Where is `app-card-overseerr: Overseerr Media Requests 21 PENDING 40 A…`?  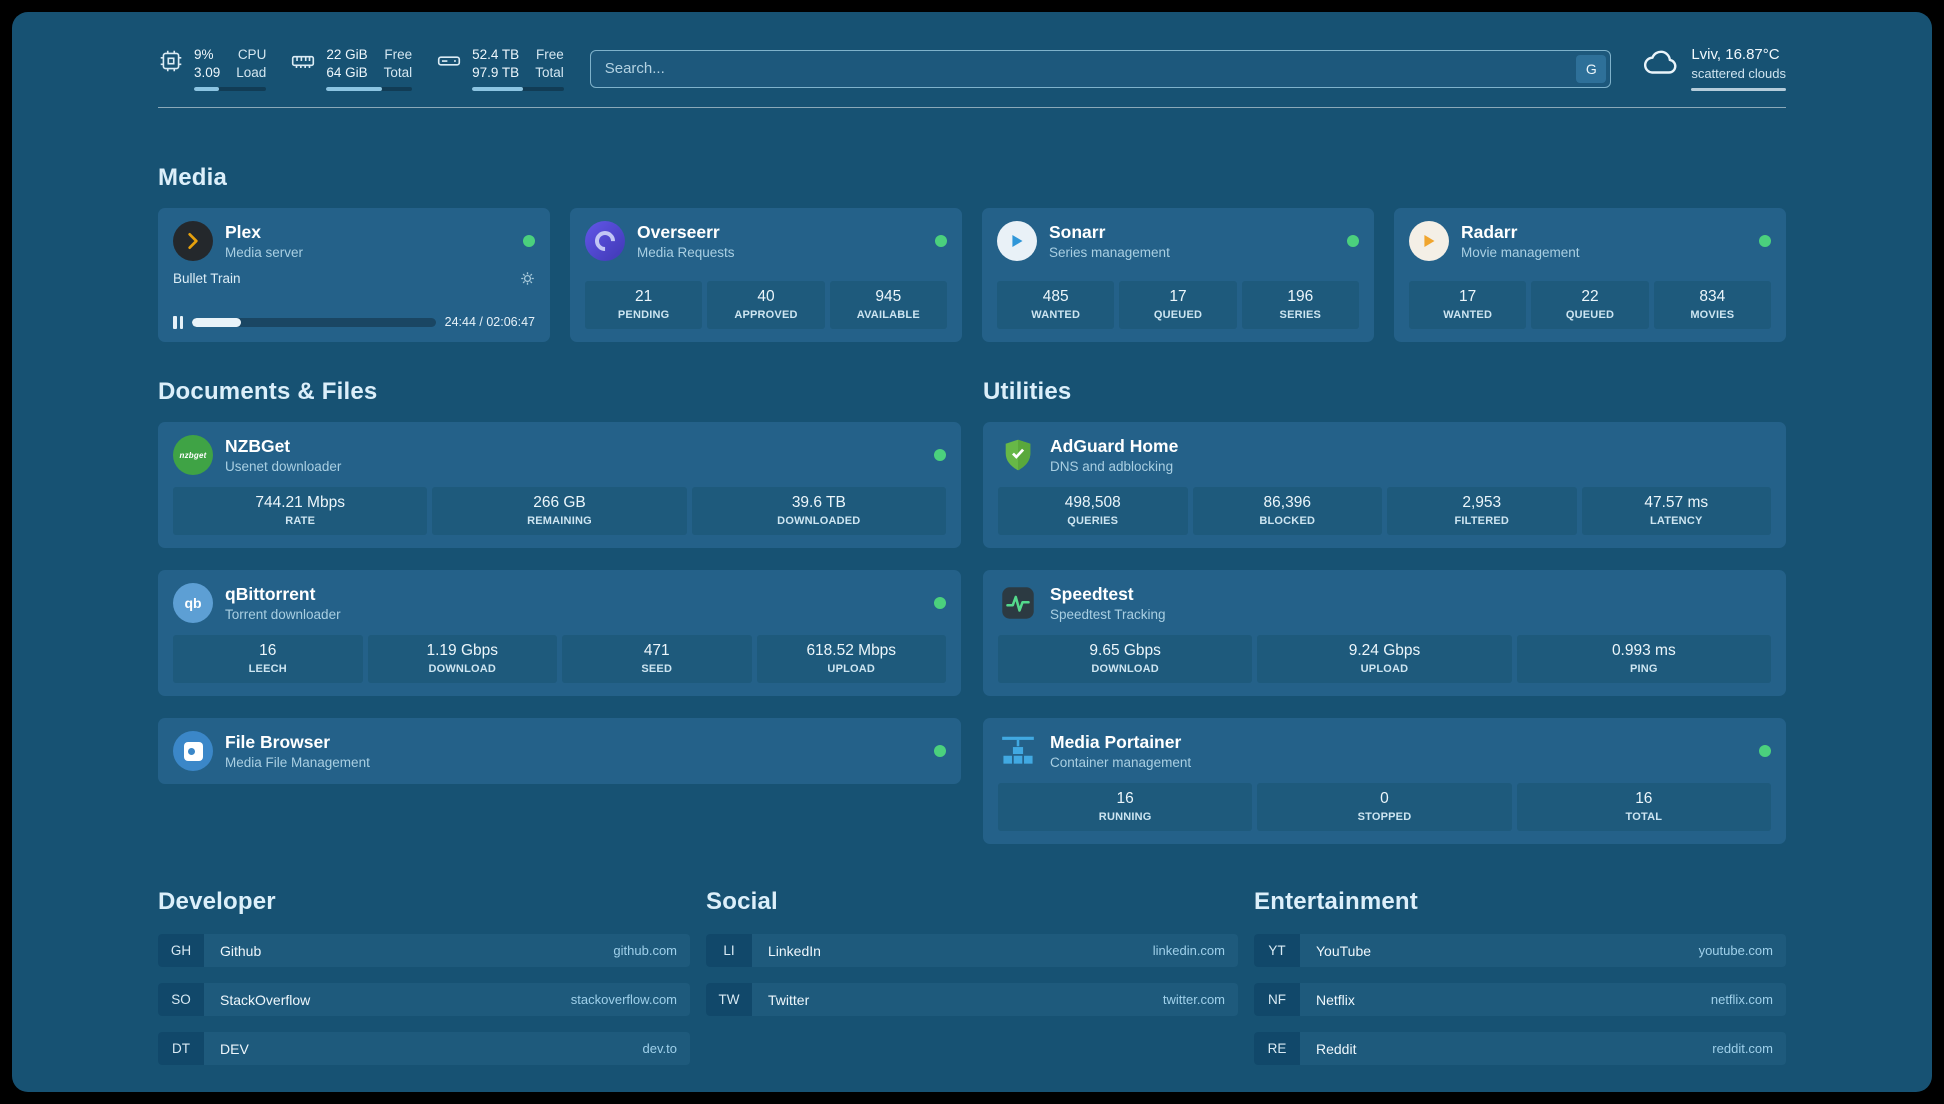
app-card-overseerr: Overseerr Media Requests 21 PENDING 40 A… is located at coordinates (766, 275).